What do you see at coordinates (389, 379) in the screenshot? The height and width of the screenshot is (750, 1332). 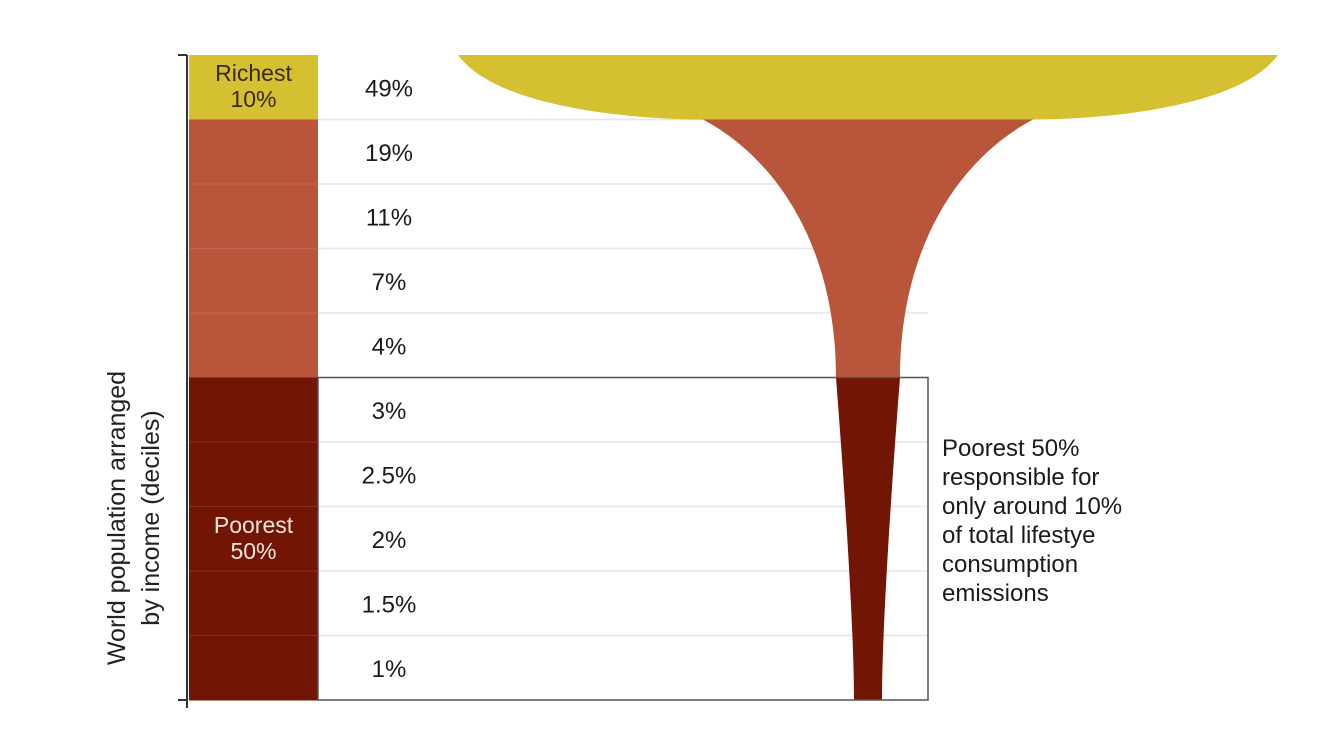 I see `value-labels: 49% 19% 11% 7% 4% 3% 2.5% 2% 1.5% 1%` at bounding box center [389, 379].